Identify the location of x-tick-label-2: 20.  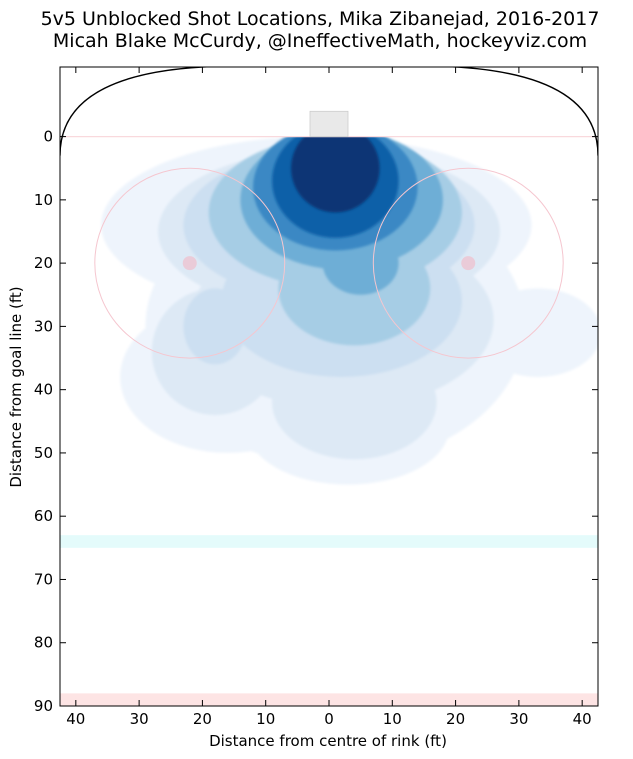
(202, 719).